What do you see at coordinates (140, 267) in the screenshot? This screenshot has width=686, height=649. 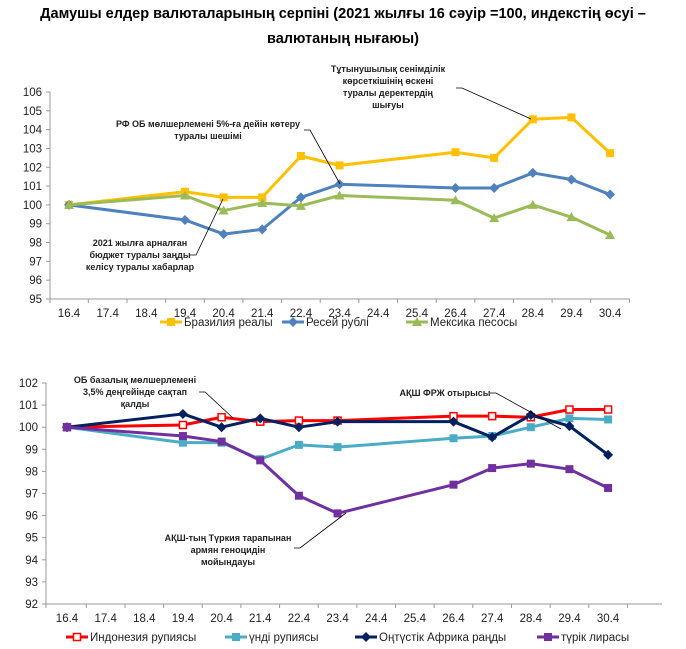 I see `annotation-text: келісу туралы хабарлар` at bounding box center [140, 267].